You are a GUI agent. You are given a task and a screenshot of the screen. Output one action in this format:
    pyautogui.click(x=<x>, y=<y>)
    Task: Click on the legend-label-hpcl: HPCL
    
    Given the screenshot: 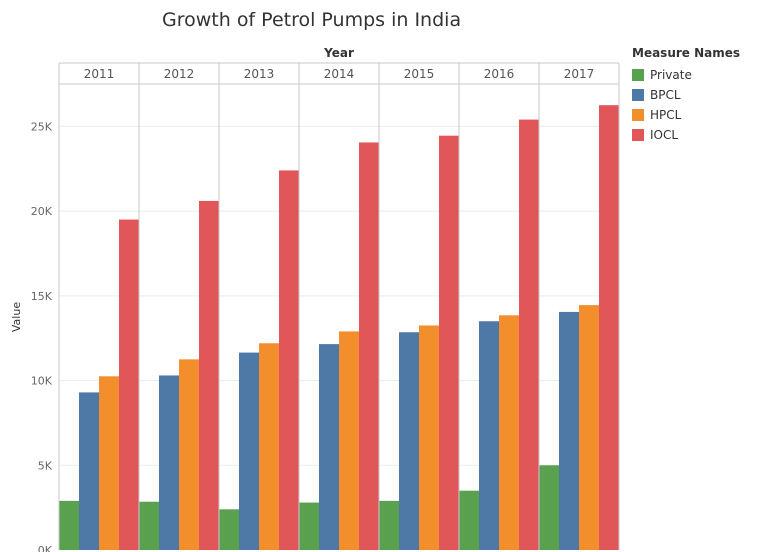 What is the action you would take?
    pyautogui.click(x=666, y=115)
    